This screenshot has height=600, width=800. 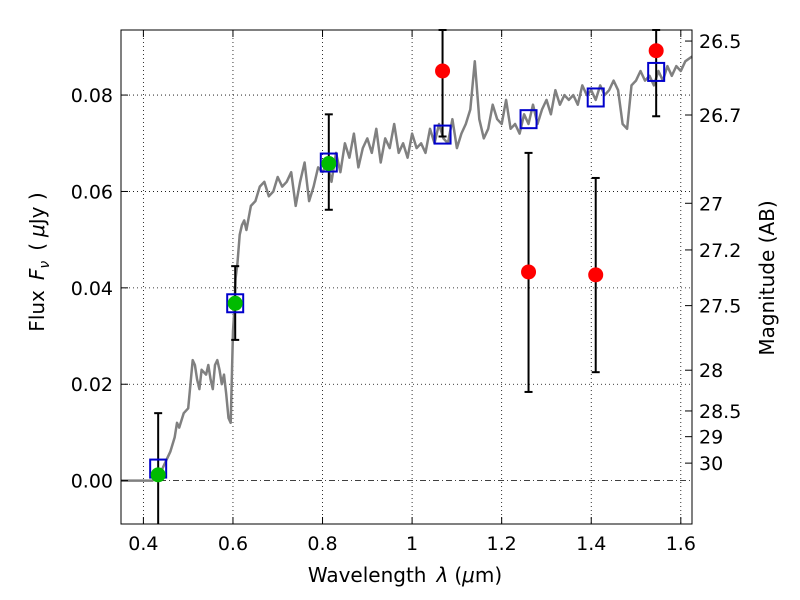 I want to click on magnitude-tick-label: 27.2, so click(x=720, y=251).